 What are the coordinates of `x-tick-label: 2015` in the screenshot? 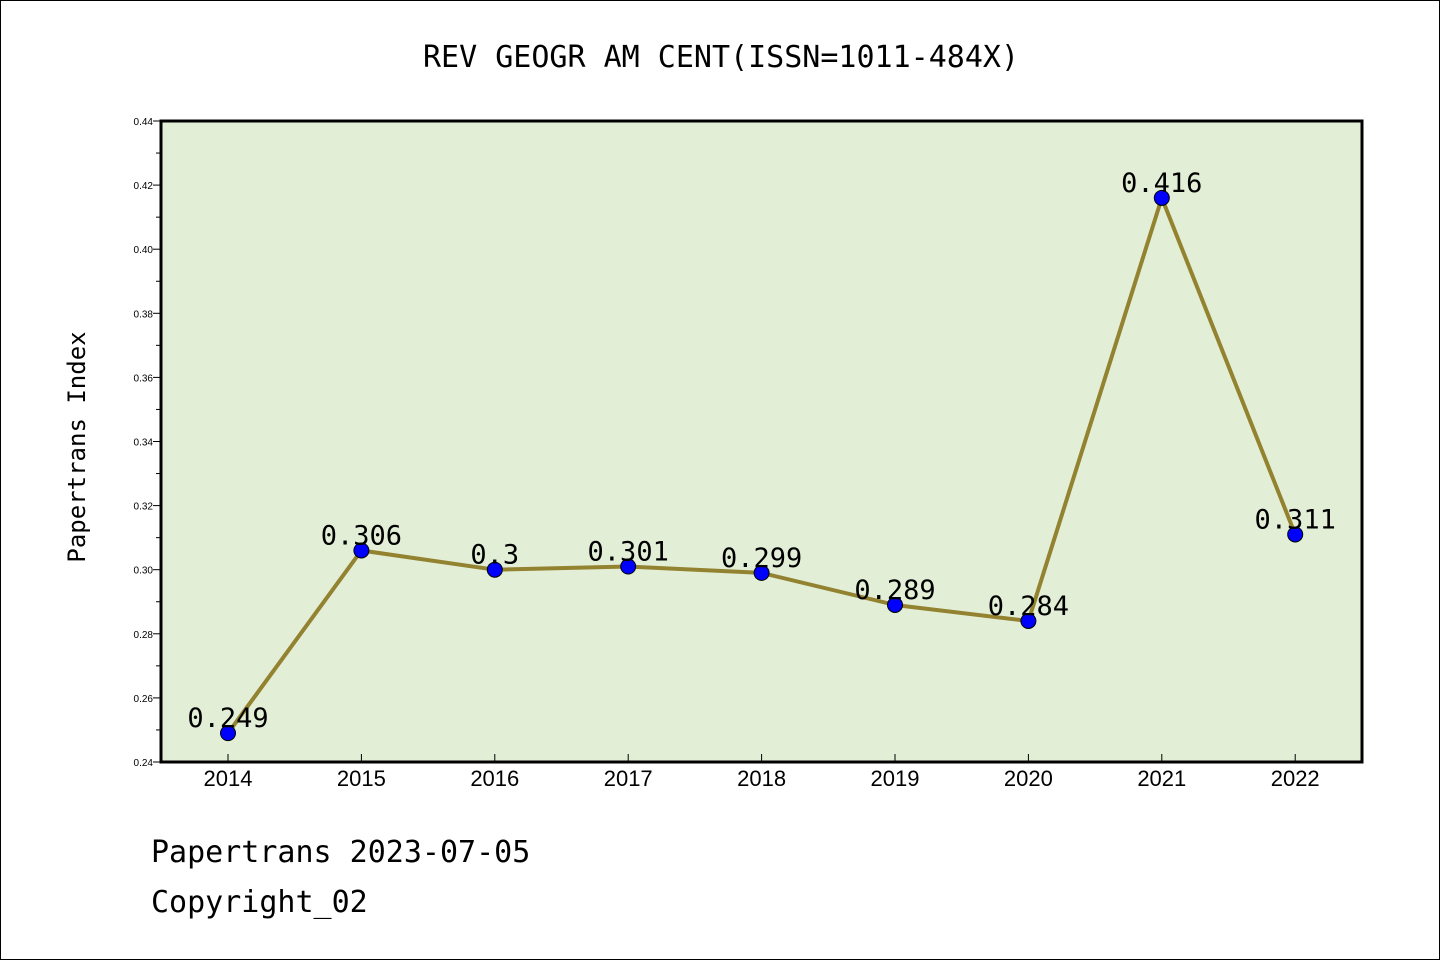 It's located at (361, 778).